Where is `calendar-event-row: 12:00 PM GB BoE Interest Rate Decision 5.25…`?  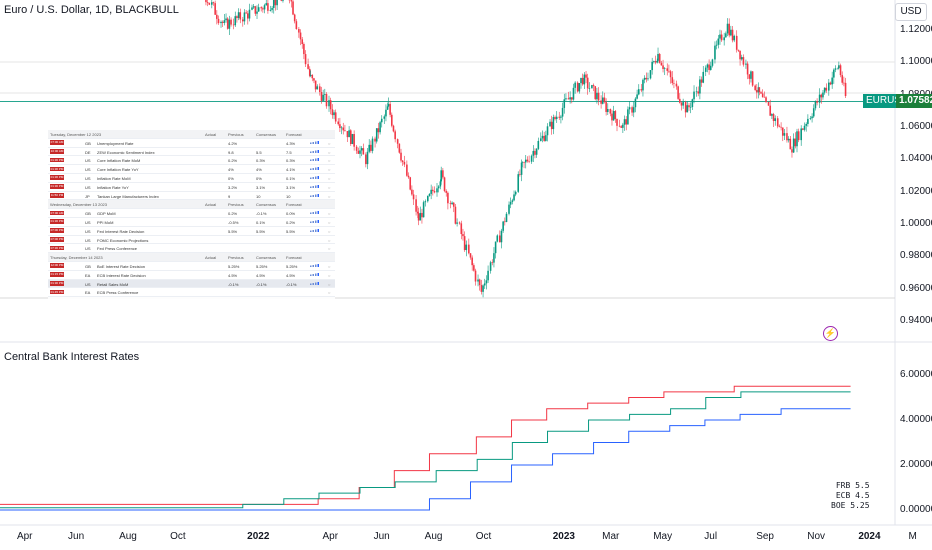
calendar-event-row: 12:00 PM GB BoE Interest Rate Decision 5.25… is located at coordinates (191, 266).